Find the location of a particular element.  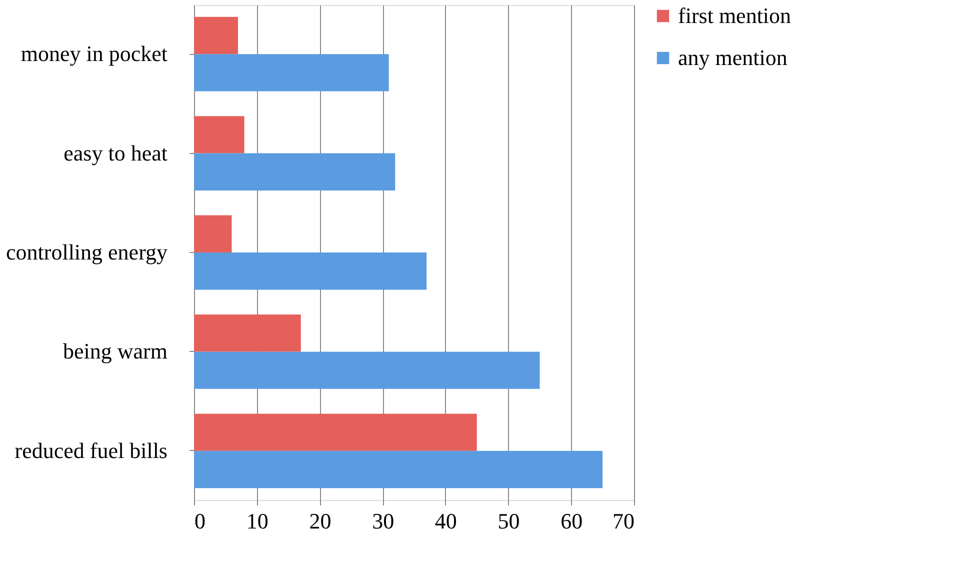

x-tick-label: 30 is located at coordinates (383, 521).